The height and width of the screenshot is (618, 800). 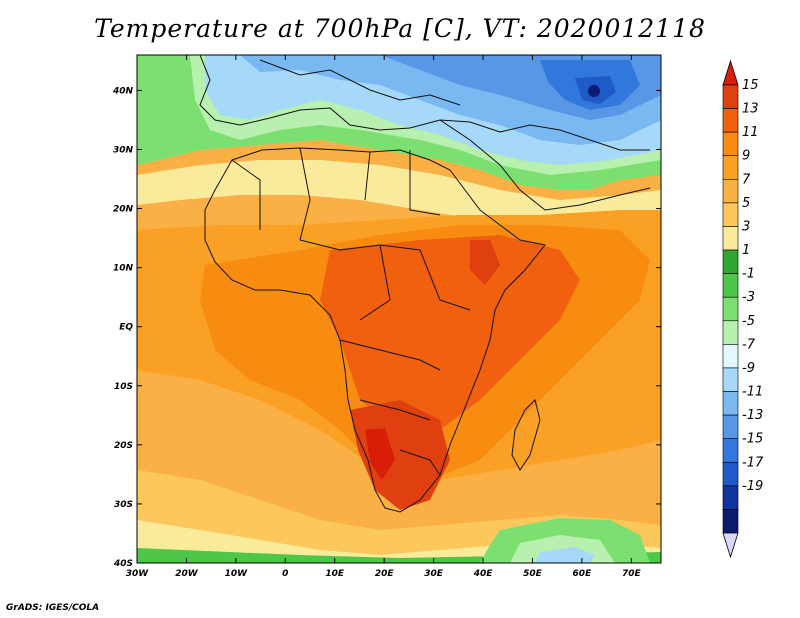 What do you see at coordinates (748, 368) in the screenshot?
I see `colorbar-label: -9` at bounding box center [748, 368].